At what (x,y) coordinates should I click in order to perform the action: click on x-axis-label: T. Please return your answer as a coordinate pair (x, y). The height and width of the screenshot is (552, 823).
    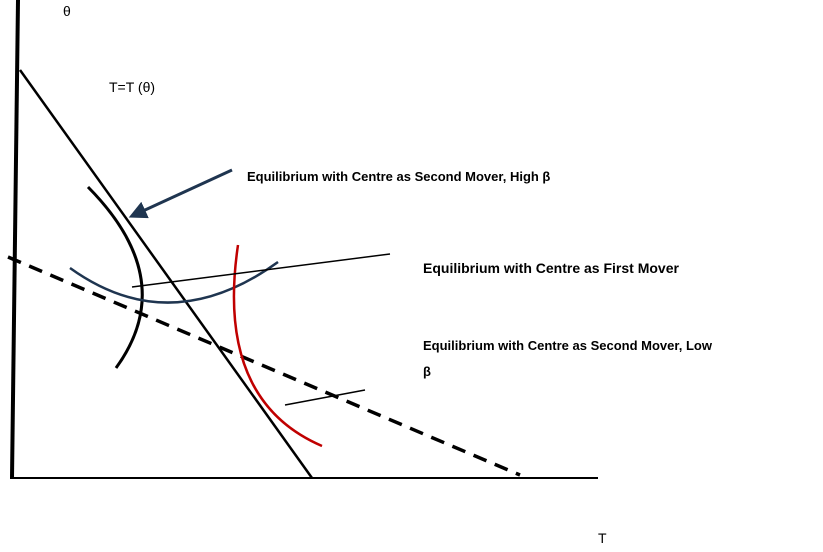
    Looking at the image, I should click on (602, 538).